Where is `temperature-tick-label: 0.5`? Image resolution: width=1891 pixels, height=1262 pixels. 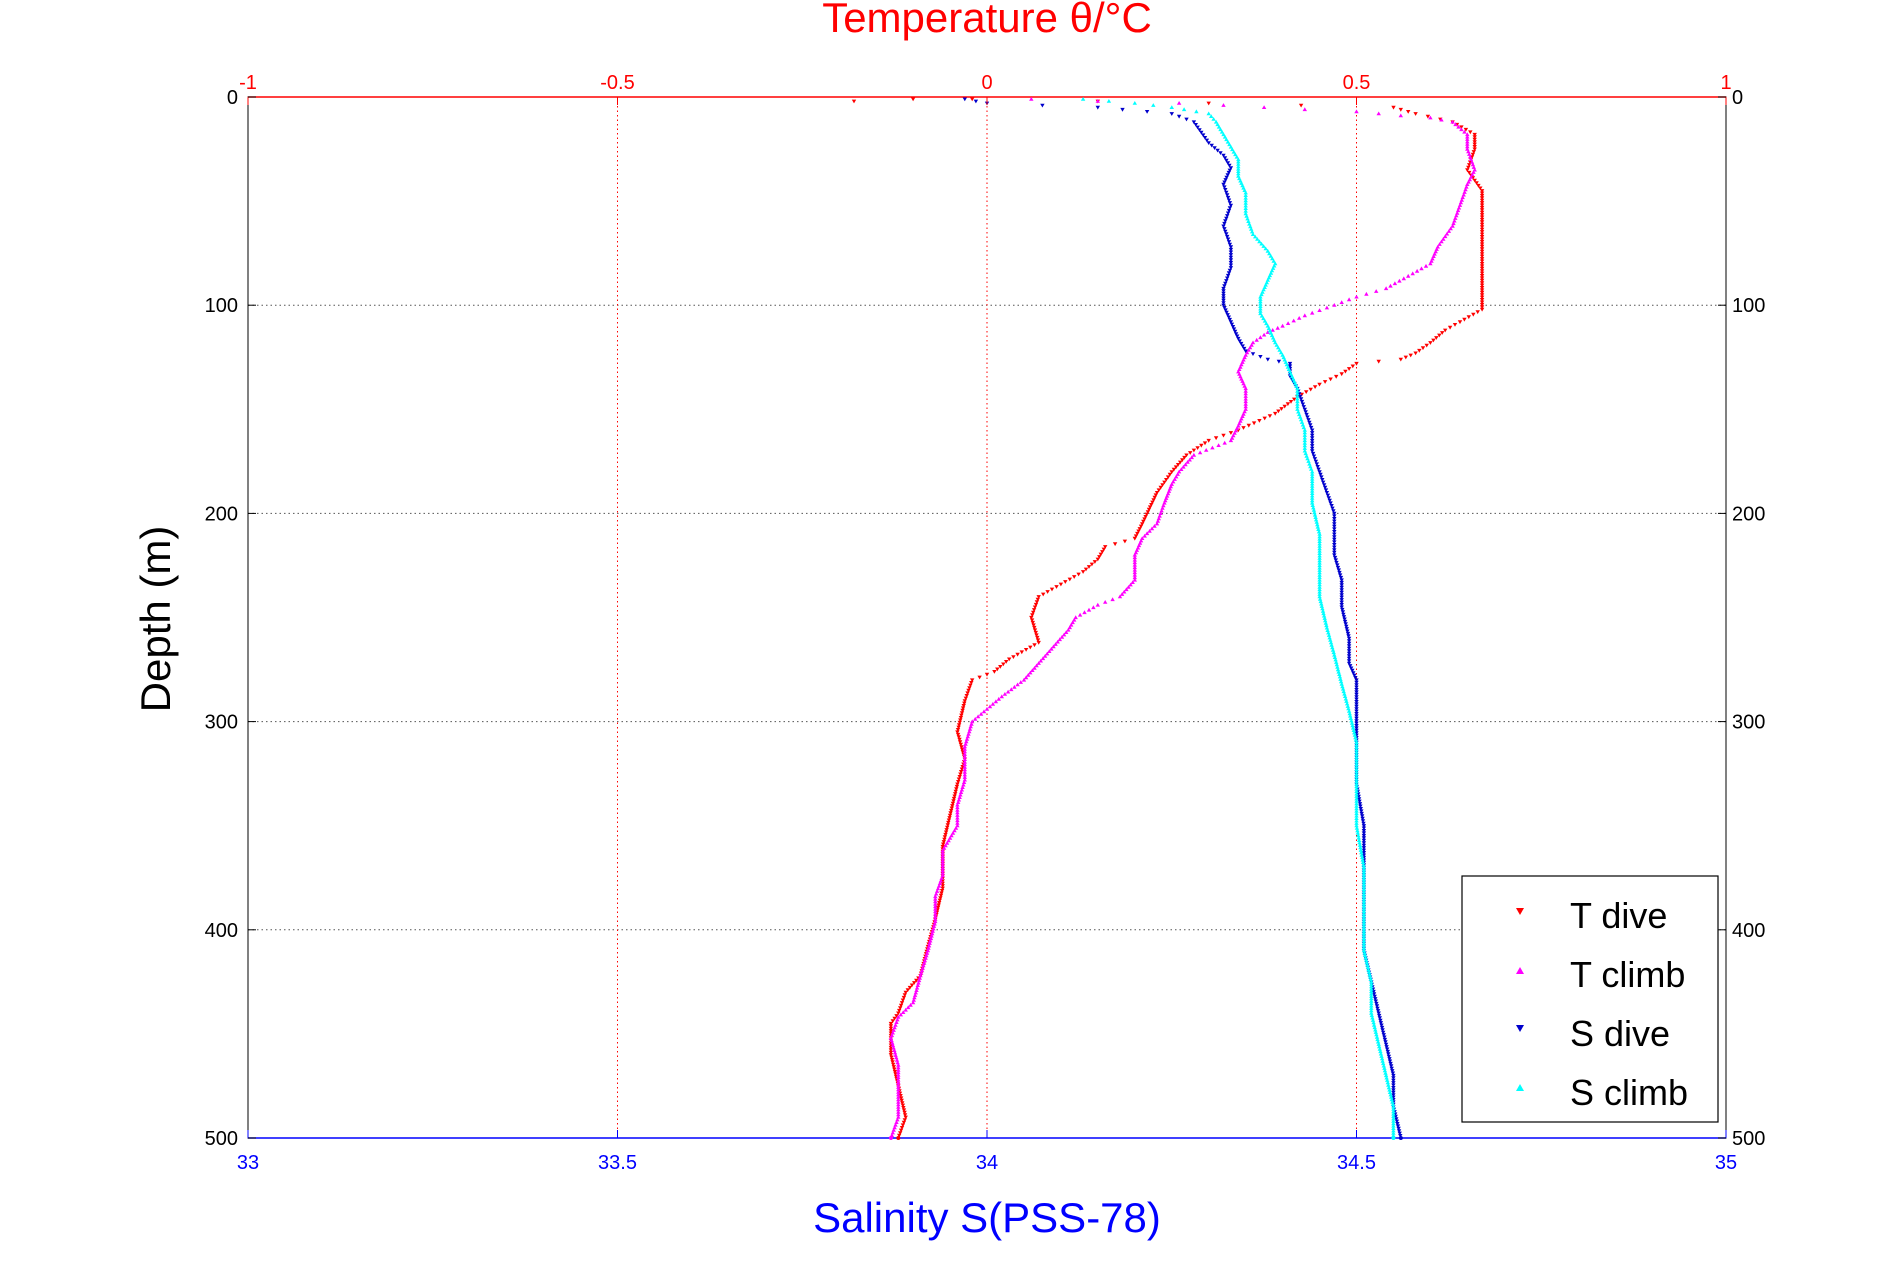 temperature-tick-label: 0.5 is located at coordinates (1357, 83).